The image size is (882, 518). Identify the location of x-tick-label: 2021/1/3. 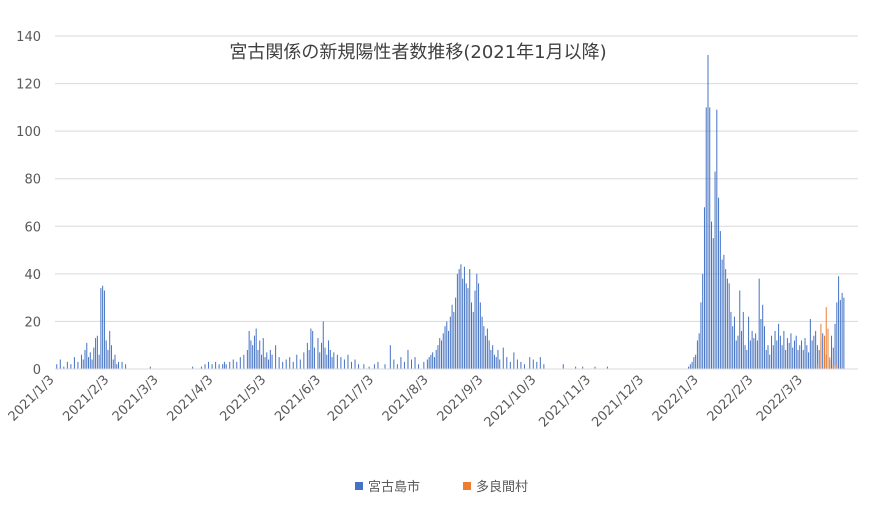
(32, 399).